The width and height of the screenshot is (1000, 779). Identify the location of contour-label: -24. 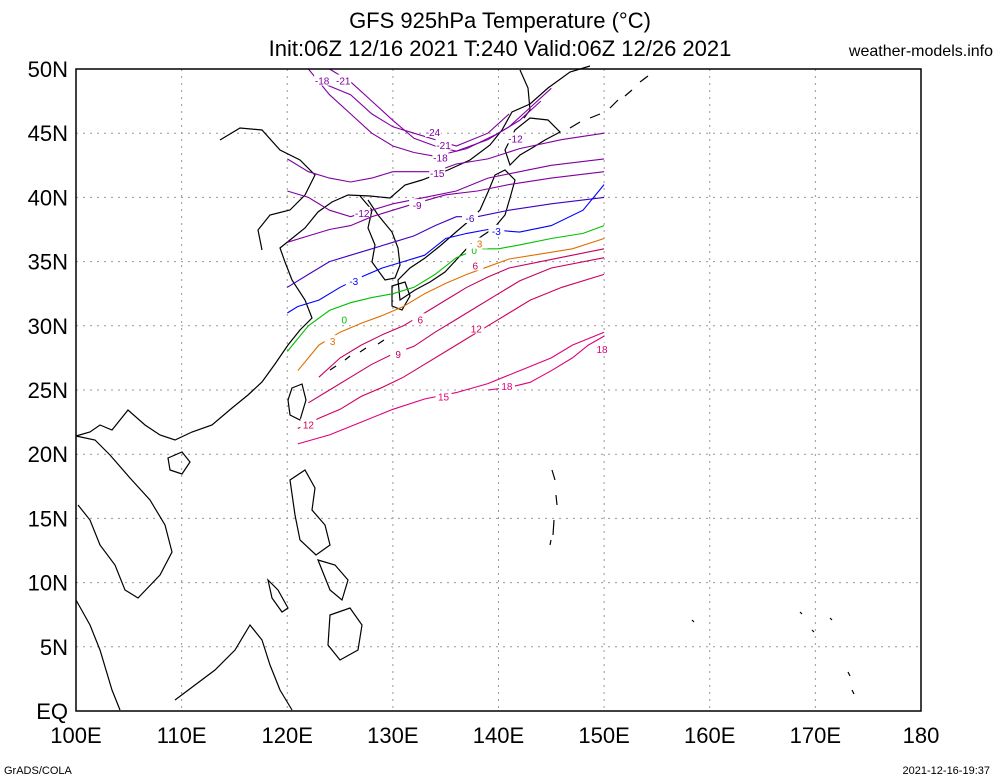
(433, 133).